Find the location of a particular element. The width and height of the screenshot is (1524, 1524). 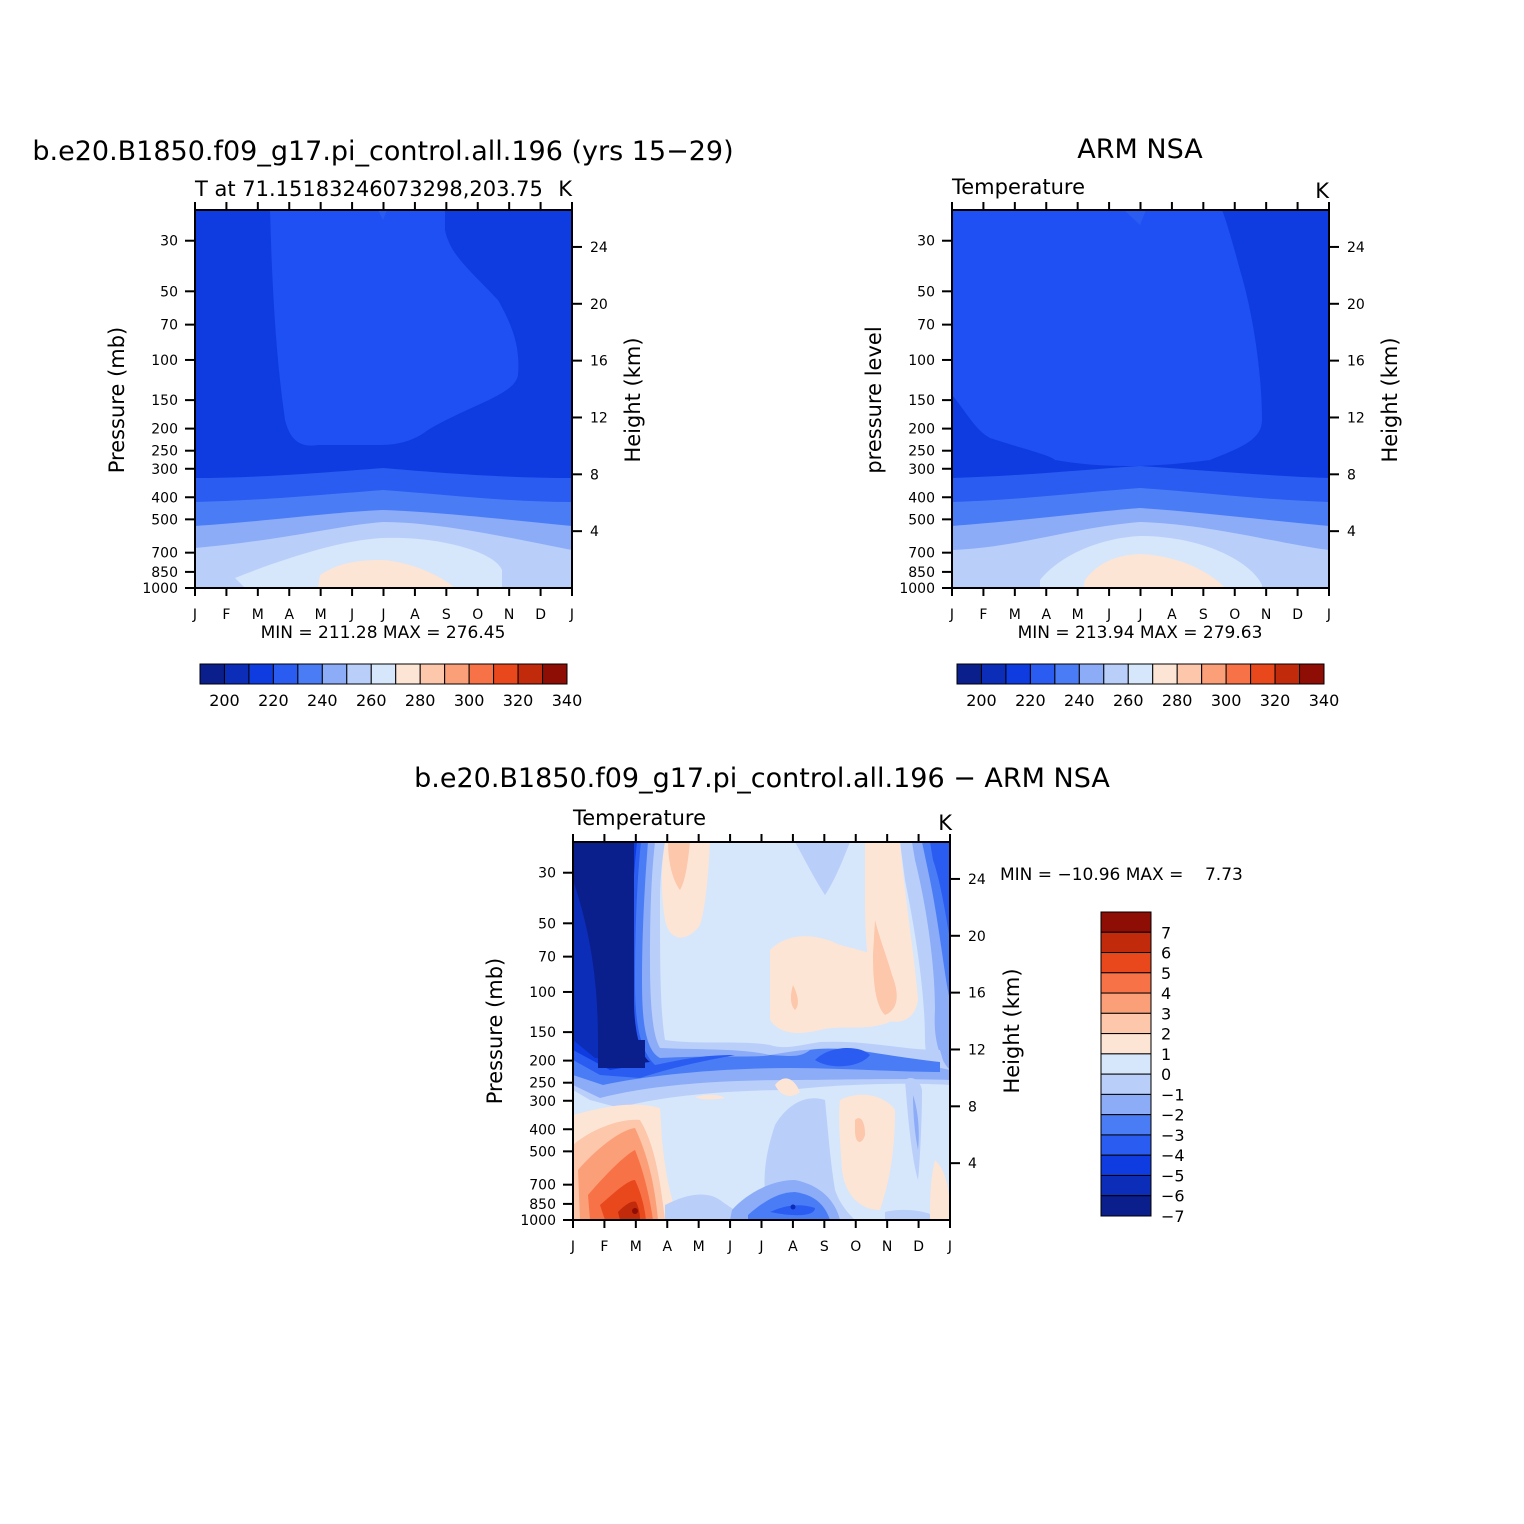

colorbar-label: −7 is located at coordinates (1173, 1216).